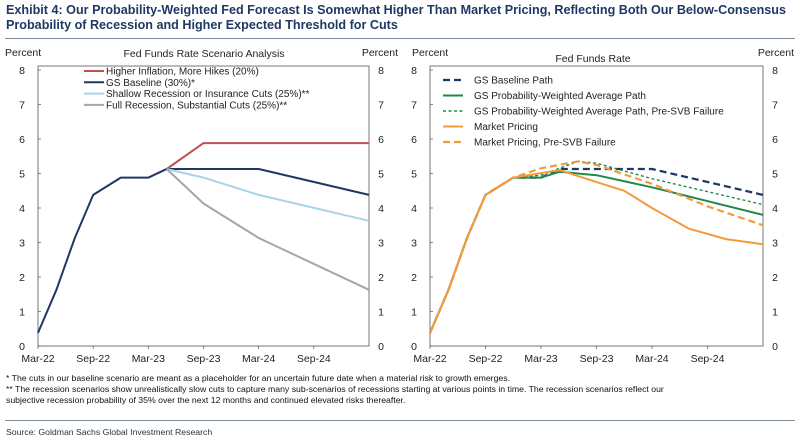  What do you see at coordinates (150, 83) in the screenshot?
I see `legend-label: GS Baseline (30%)*` at bounding box center [150, 83].